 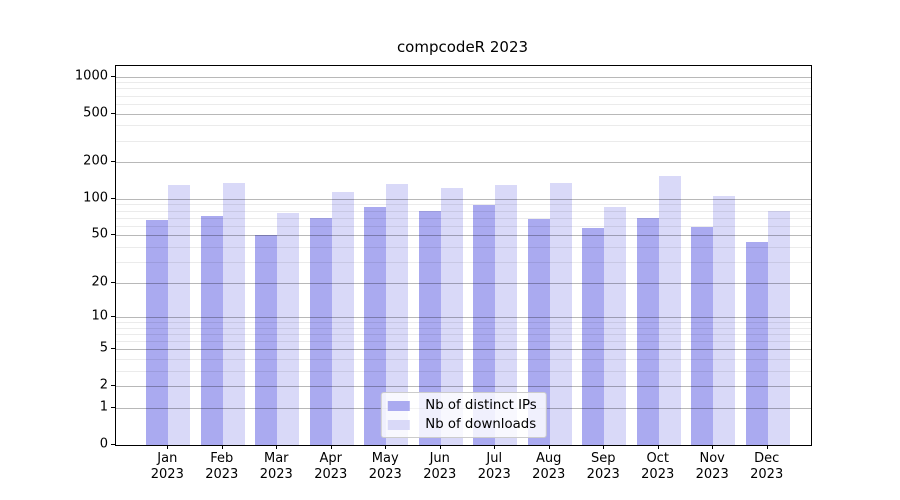 I want to click on legend-label: Nb of distinct IPs, so click(x=481, y=405).